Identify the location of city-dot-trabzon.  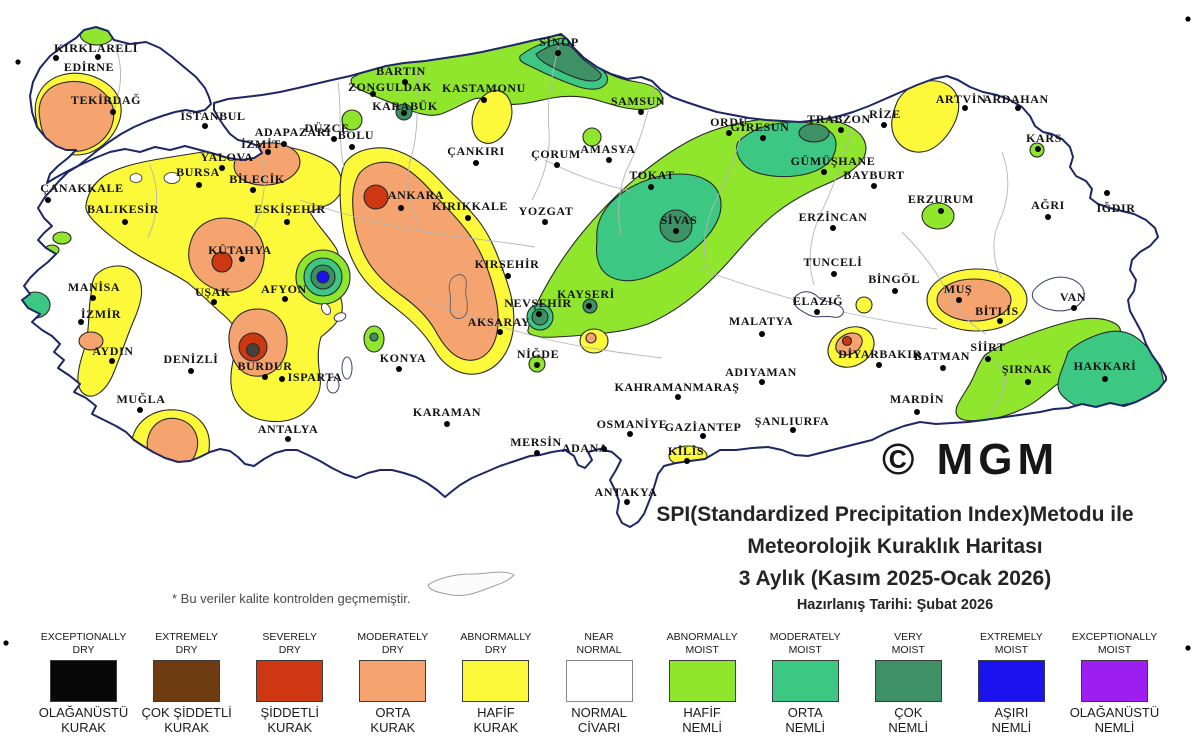
(841, 130).